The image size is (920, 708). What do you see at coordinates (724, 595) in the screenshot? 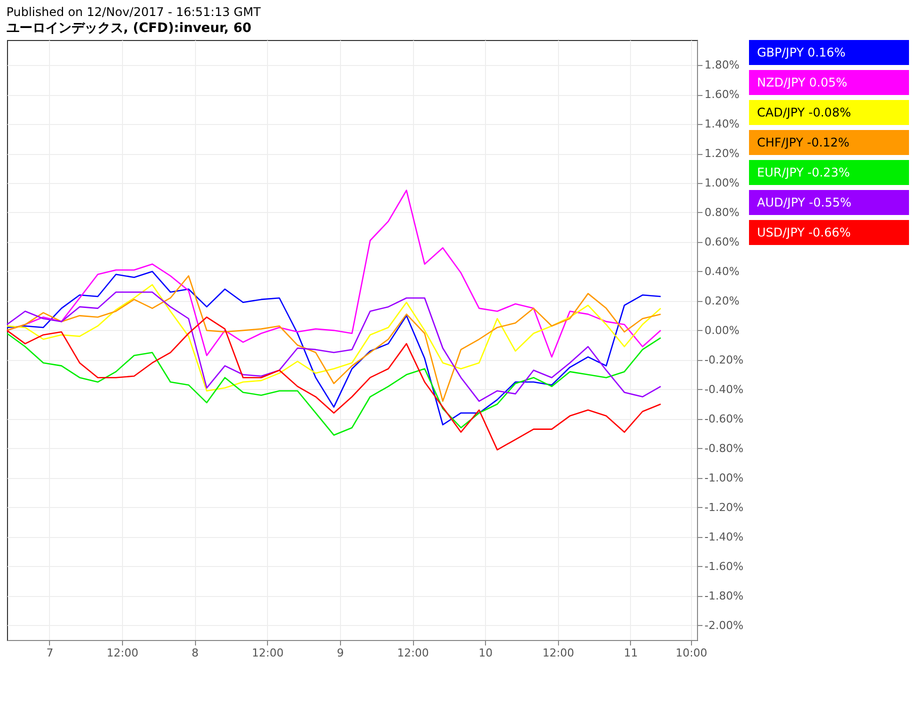
I see `y-tick-label: -1.80%` at bounding box center [724, 595].